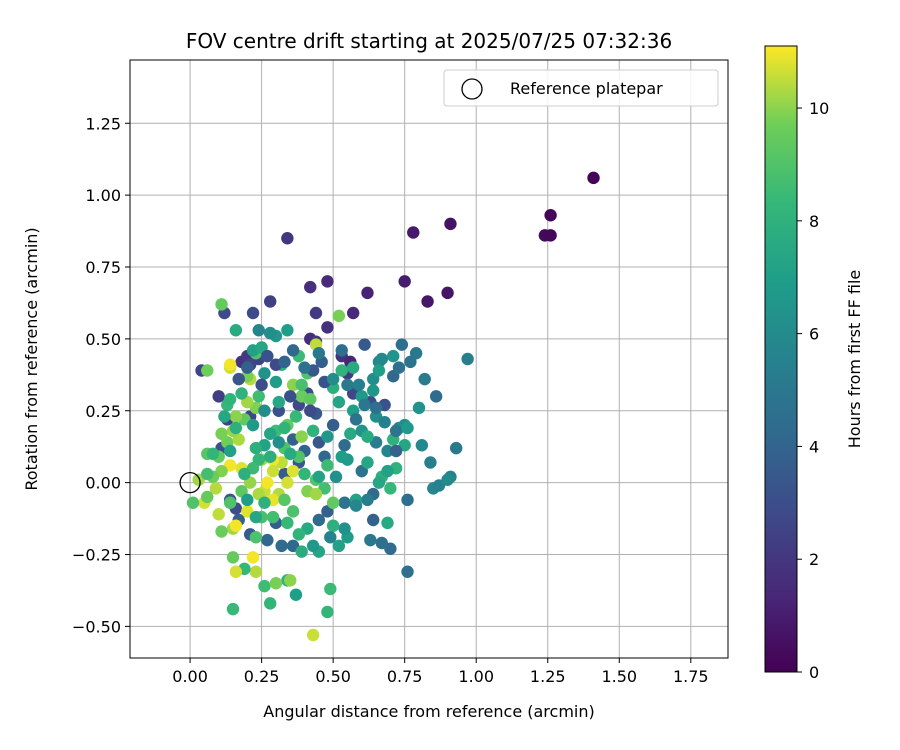 Image resolution: width=900 pixels, height=750 pixels. I want to click on y-axis-label: Rotation from reference (arcmin), so click(31, 358).